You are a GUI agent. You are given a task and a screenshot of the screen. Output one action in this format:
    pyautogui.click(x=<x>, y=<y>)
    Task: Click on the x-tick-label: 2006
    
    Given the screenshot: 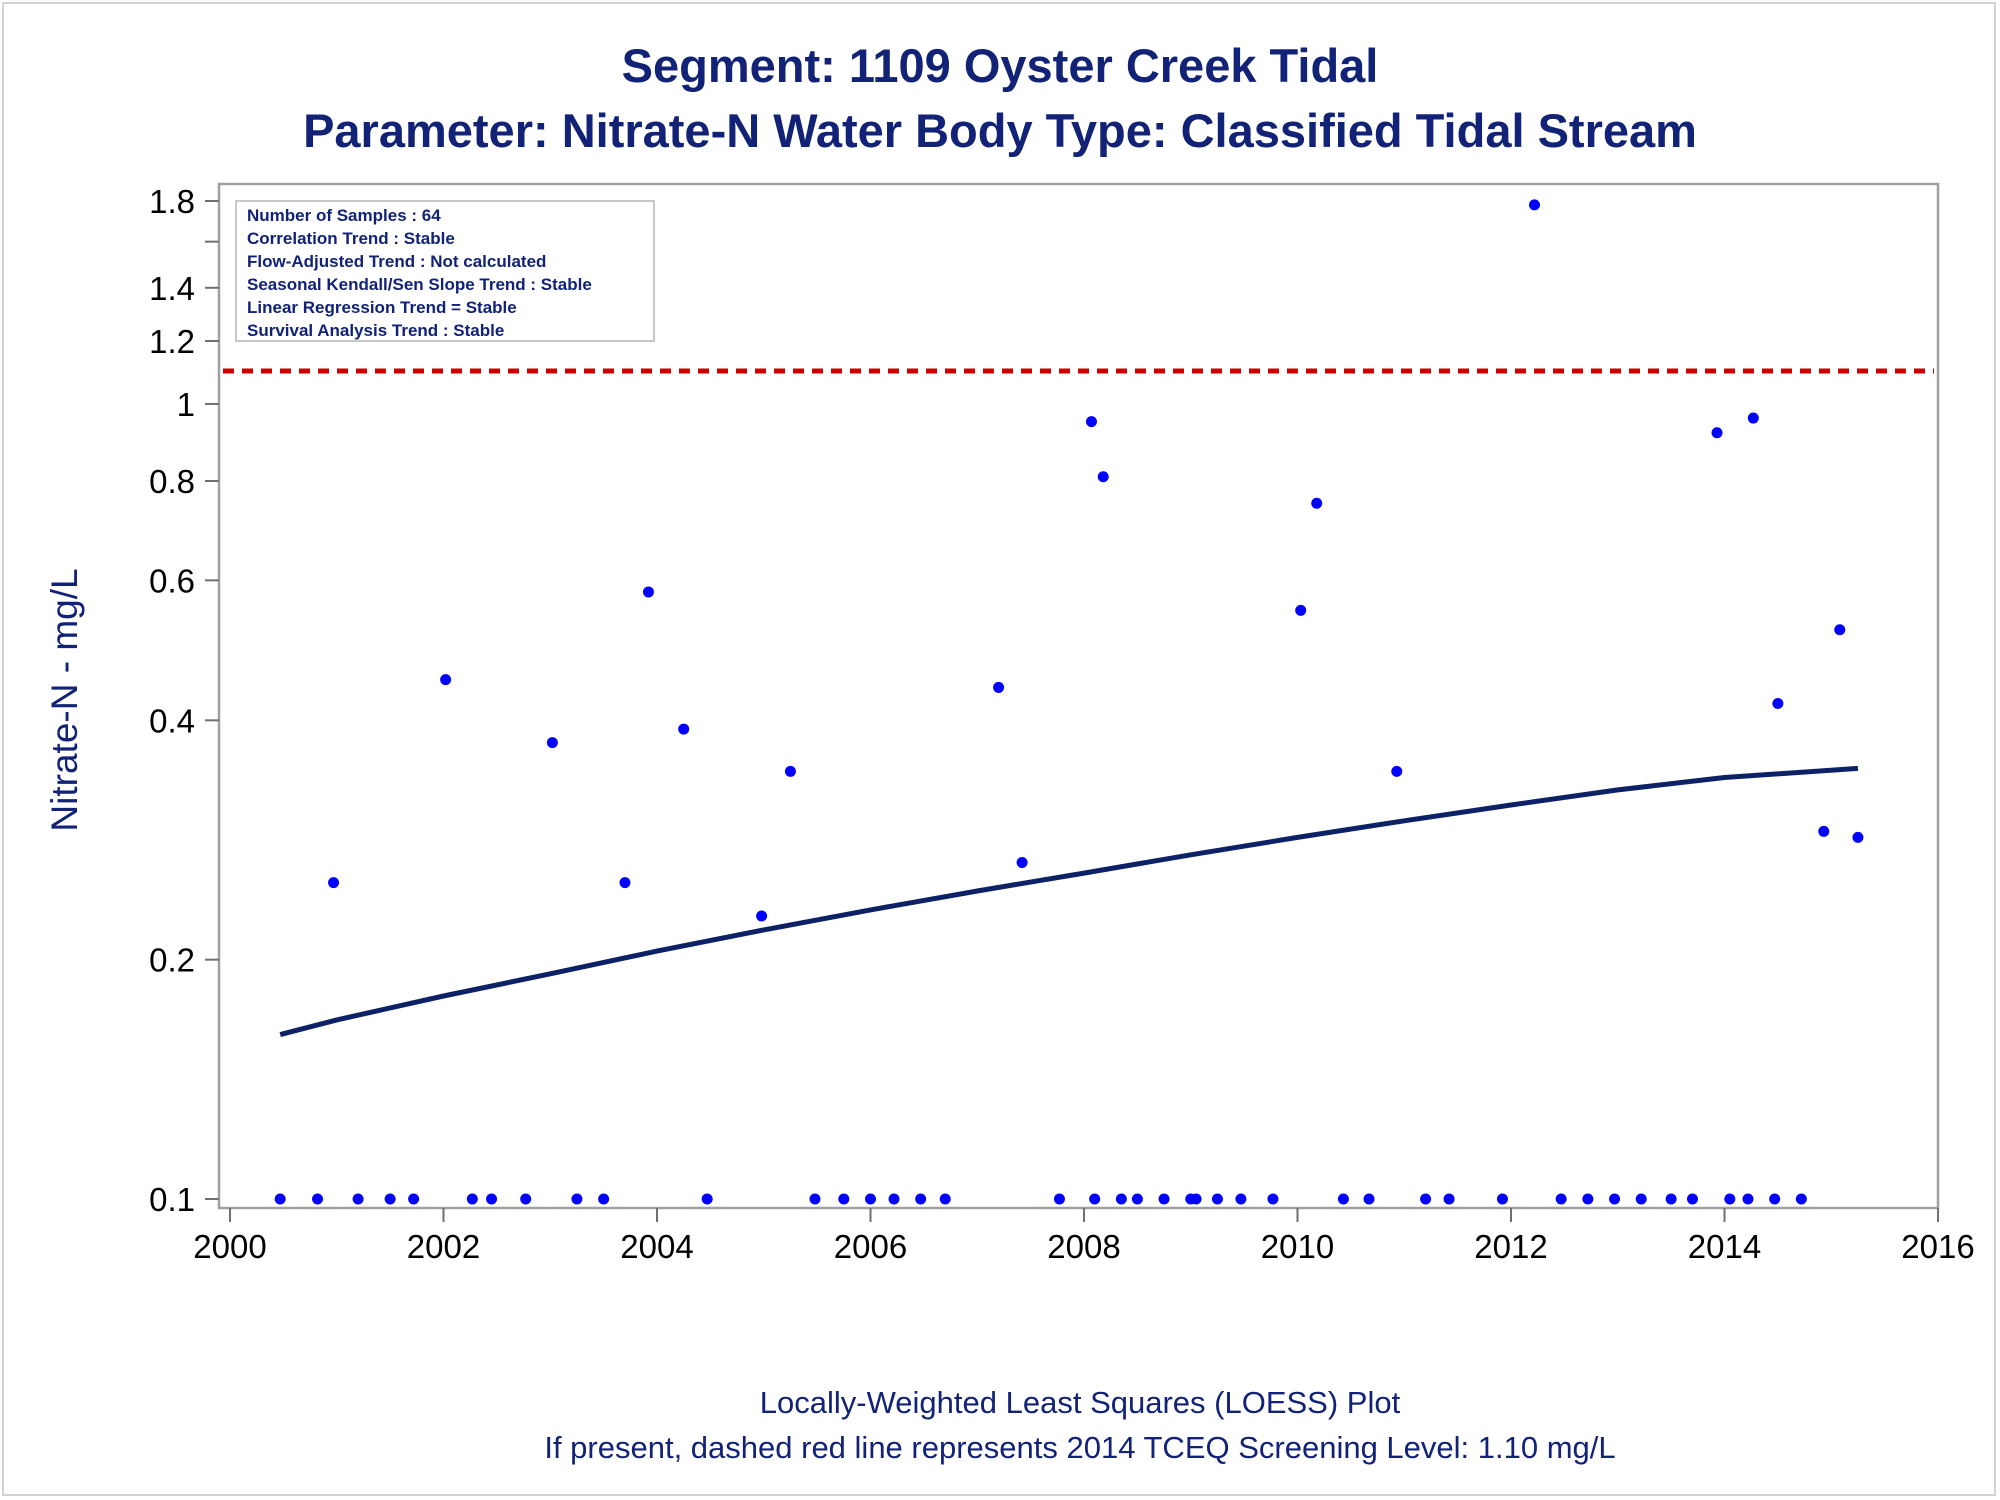 What is the action you would take?
    pyautogui.click(x=870, y=1246)
    